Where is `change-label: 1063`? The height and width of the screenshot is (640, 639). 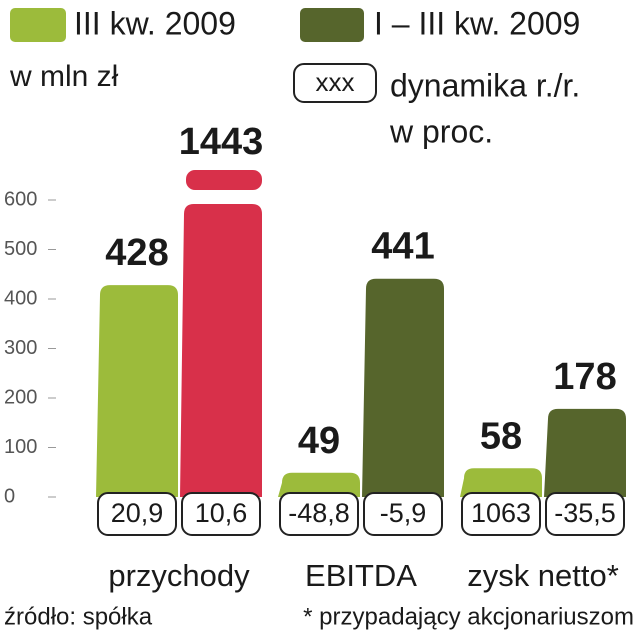
change-label: 1063 is located at coordinates (501, 513).